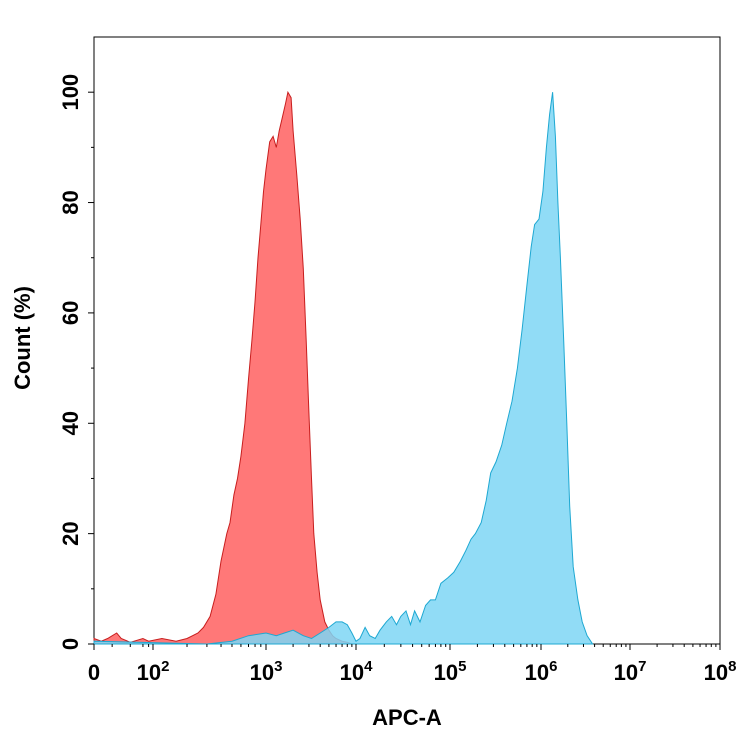 Image resolution: width=736 pixels, height=739 pixels. Describe the element at coordinates (356, 671) in the screenshot. I see `x-tick-label: 10⁴` at that location.